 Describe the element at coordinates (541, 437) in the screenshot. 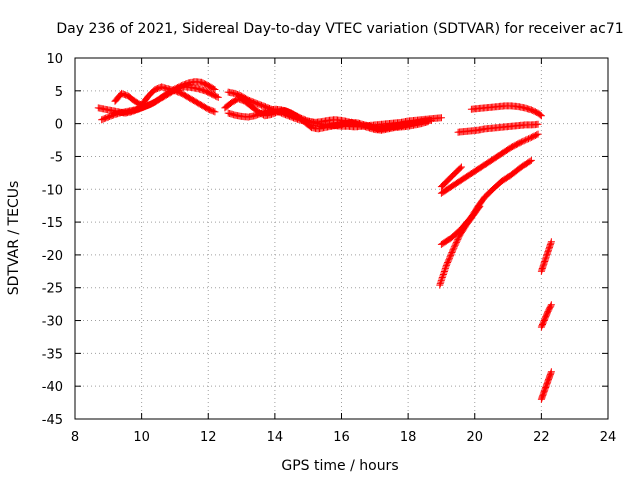

I see `x-tick-label: 22` at that location.